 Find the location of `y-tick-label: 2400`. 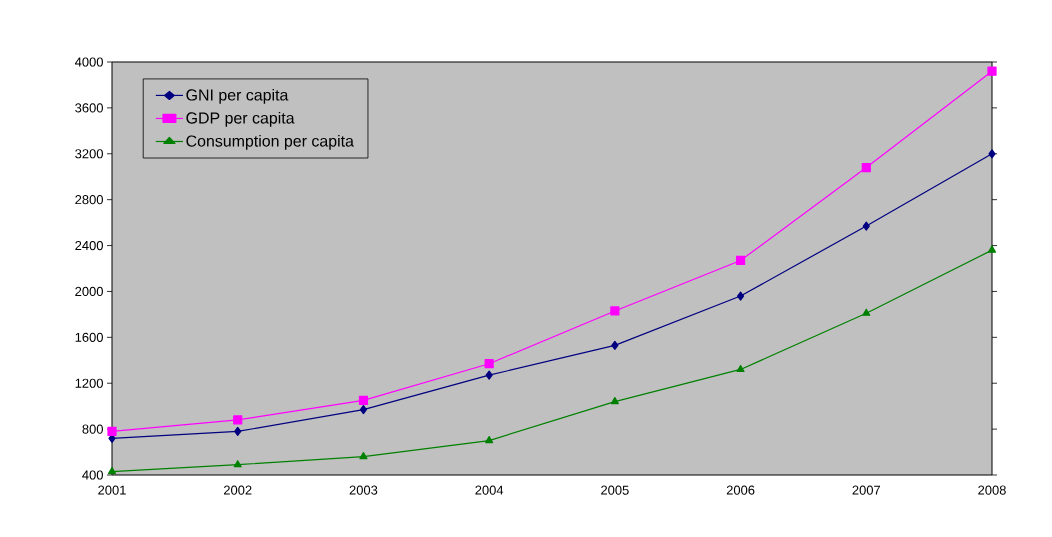

y-tick-label: 2400 is located at coordinates (89, 245).